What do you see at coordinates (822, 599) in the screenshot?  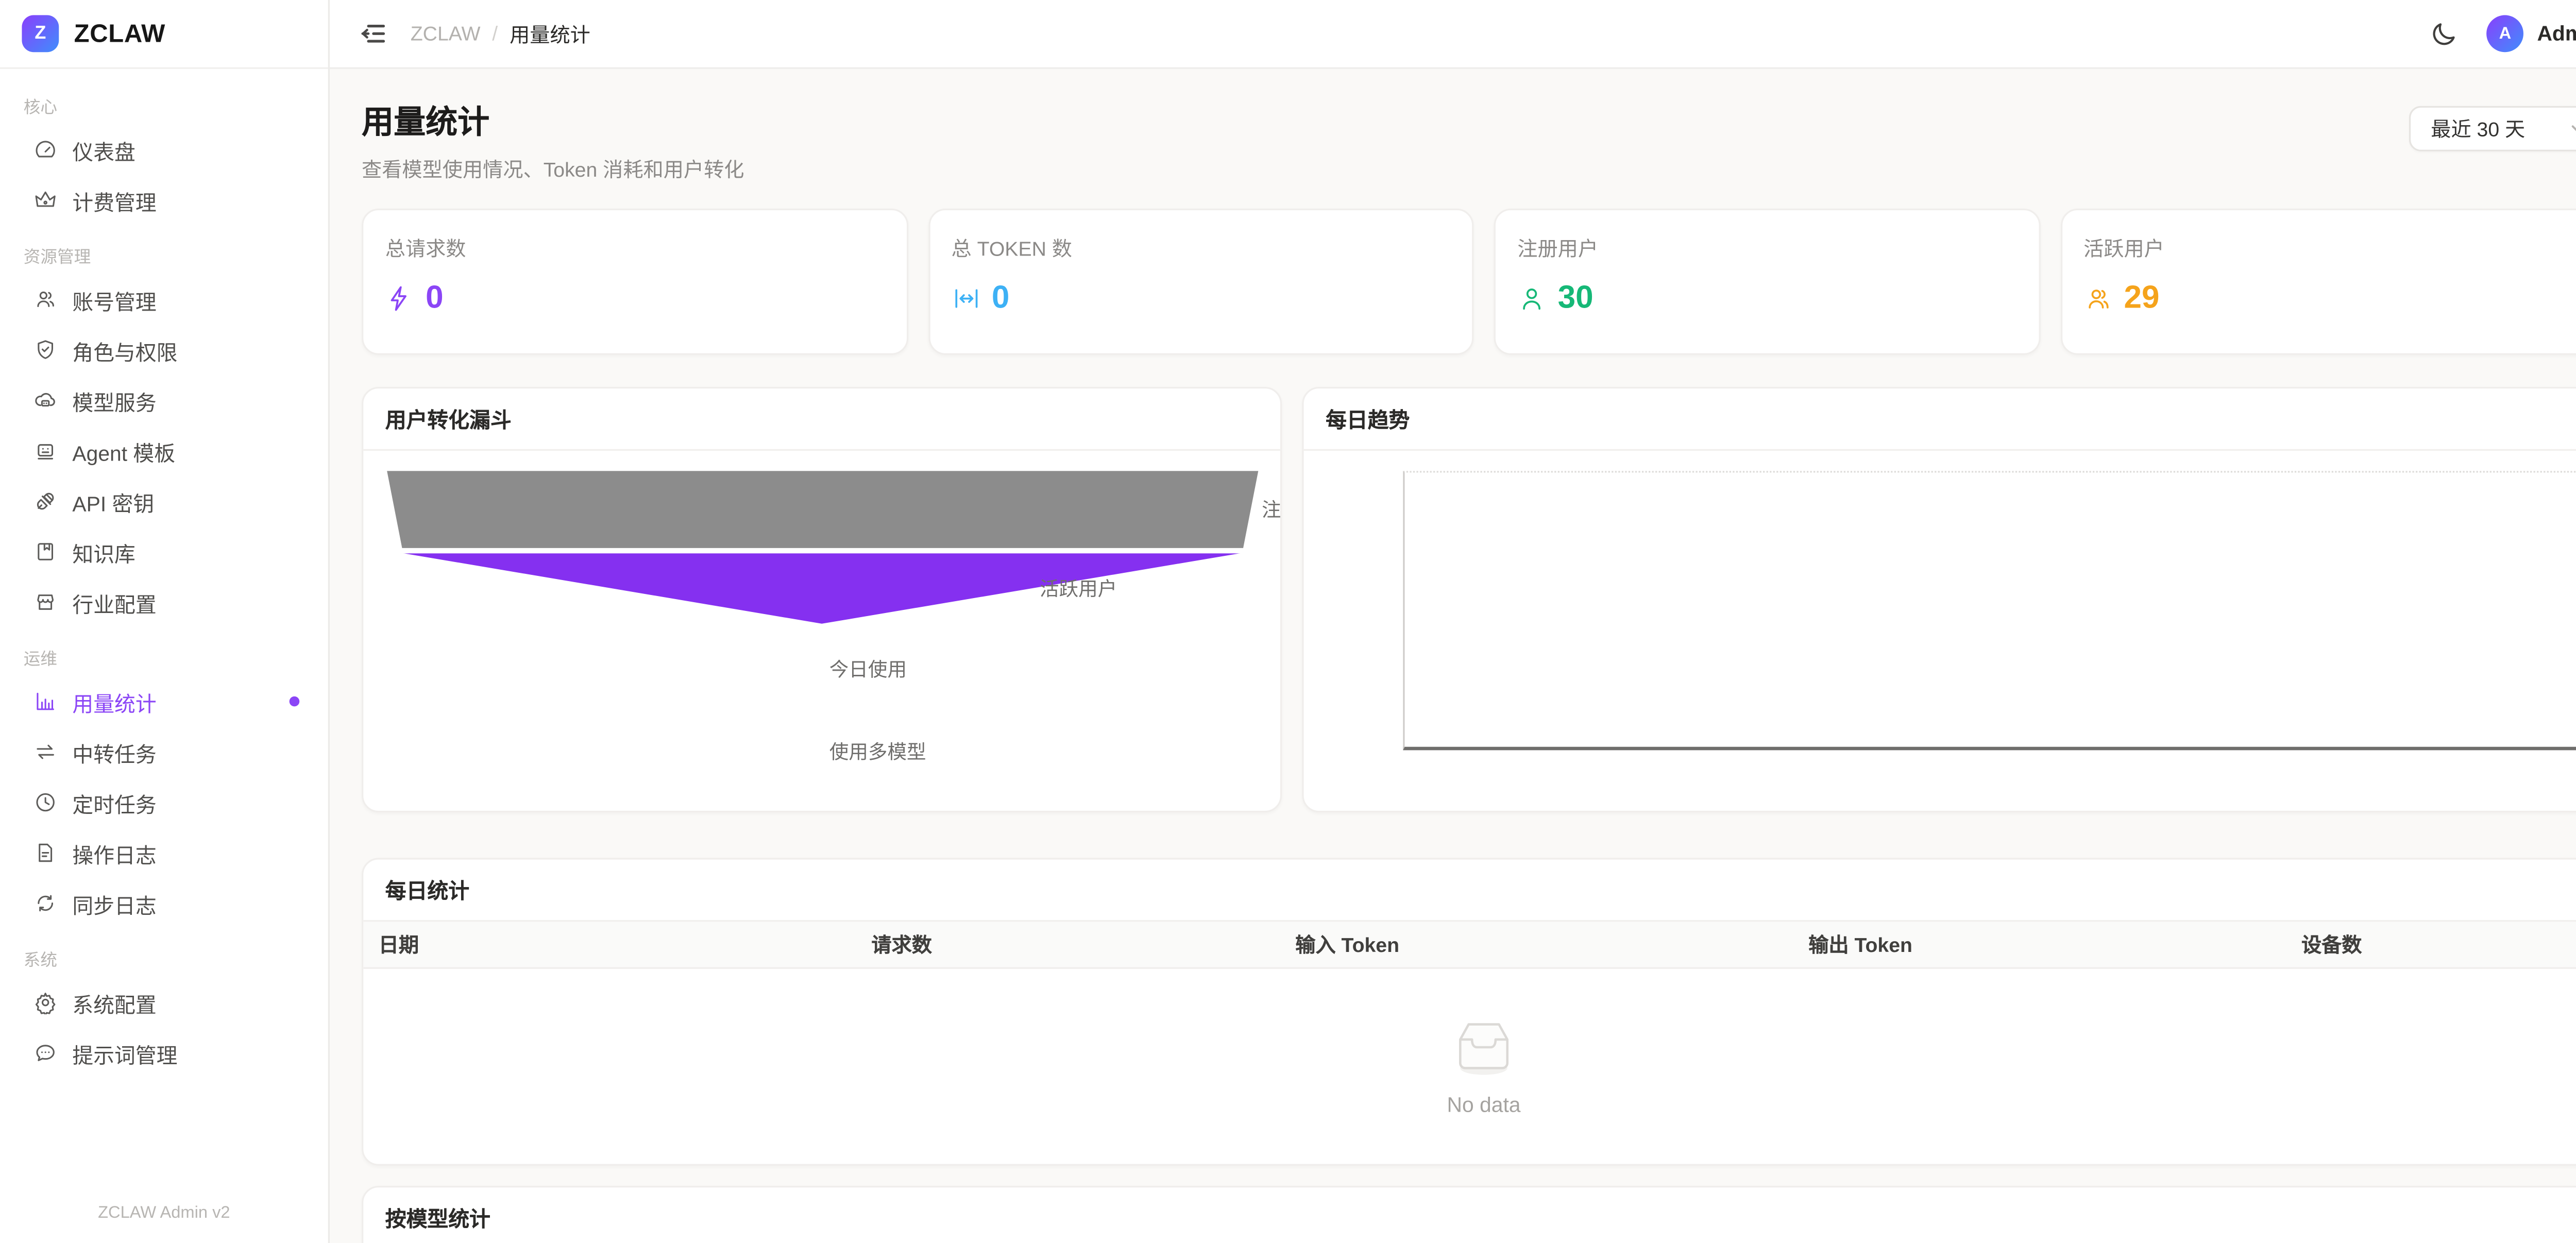 I see `funnel-chart-card: 用户转化漏斗 注册用户 活跃用户 今日使用 使用多模型` at bounding box center [822, 599].